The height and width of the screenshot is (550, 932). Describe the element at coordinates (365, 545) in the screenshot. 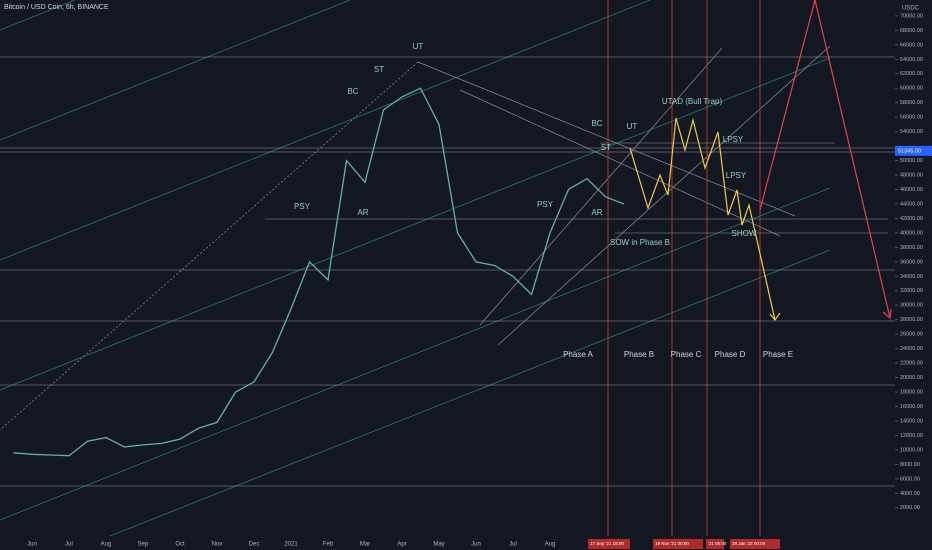

I see `x-tick-label: Mar` at that location.